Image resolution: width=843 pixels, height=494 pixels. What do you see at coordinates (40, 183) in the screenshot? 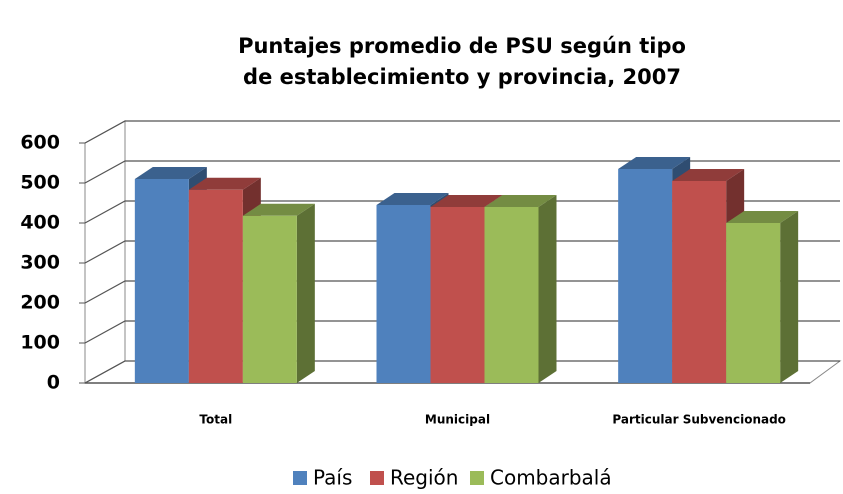
I see `y-tick-label: 500` at bounding box center [40, 183].